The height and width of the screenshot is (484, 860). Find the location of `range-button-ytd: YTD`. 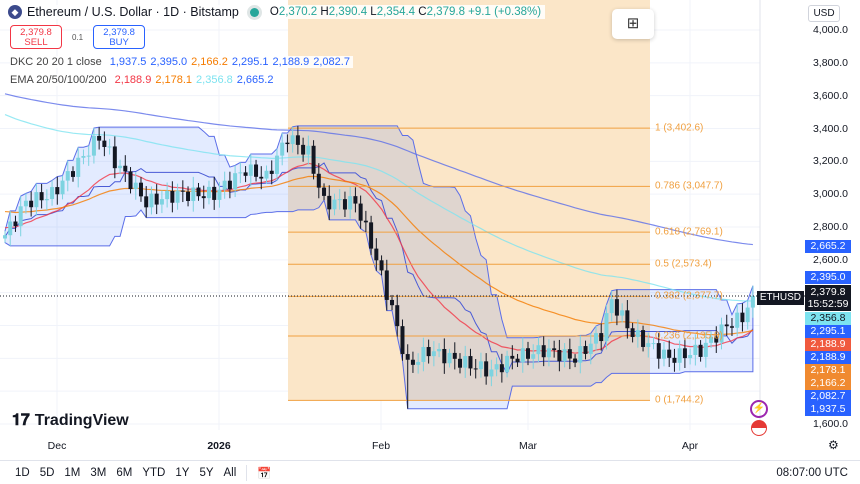

range-button-ytd: YTD is located at coordinates (154, 472).